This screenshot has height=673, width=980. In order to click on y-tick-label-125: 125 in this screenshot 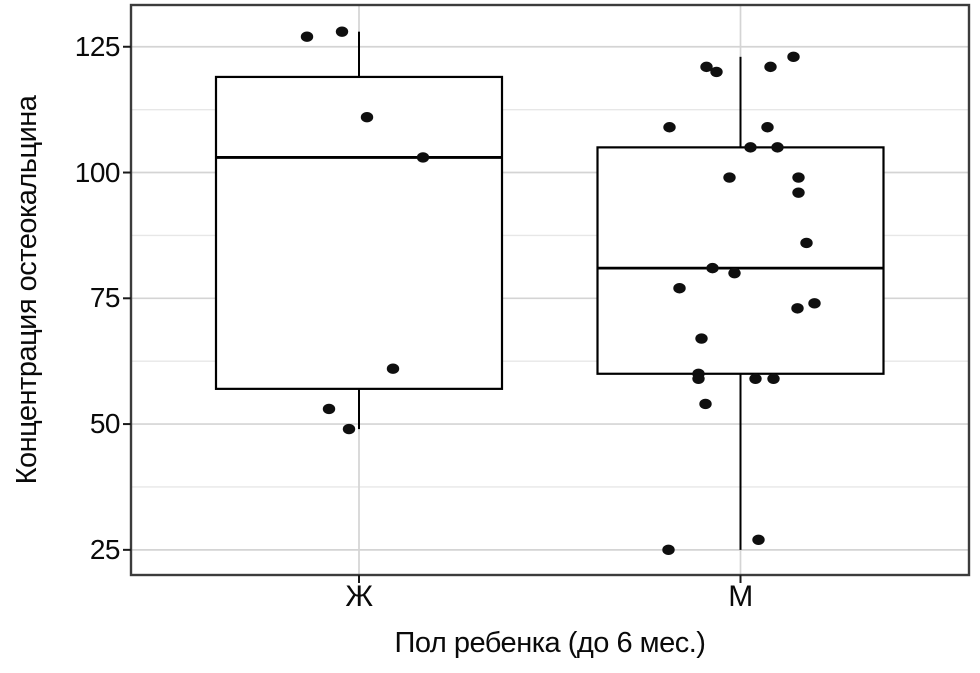, I will do `click(97, 46)`.